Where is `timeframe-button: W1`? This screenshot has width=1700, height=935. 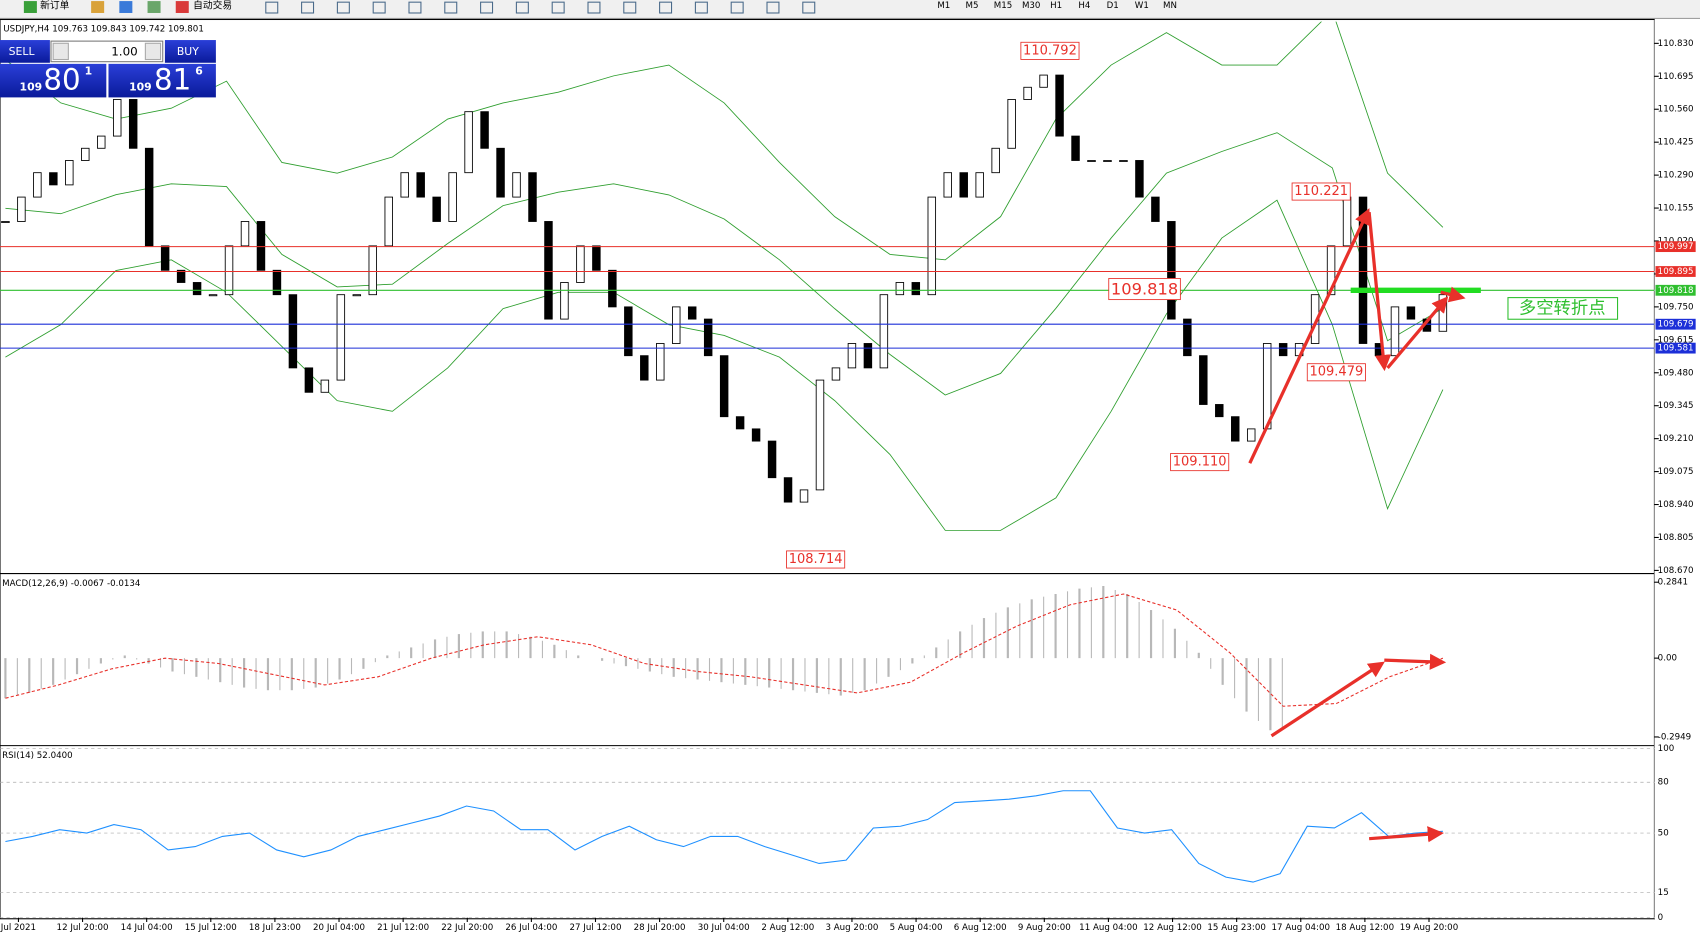
timeframe-button: W1 is located at coordinates (1142, 6).